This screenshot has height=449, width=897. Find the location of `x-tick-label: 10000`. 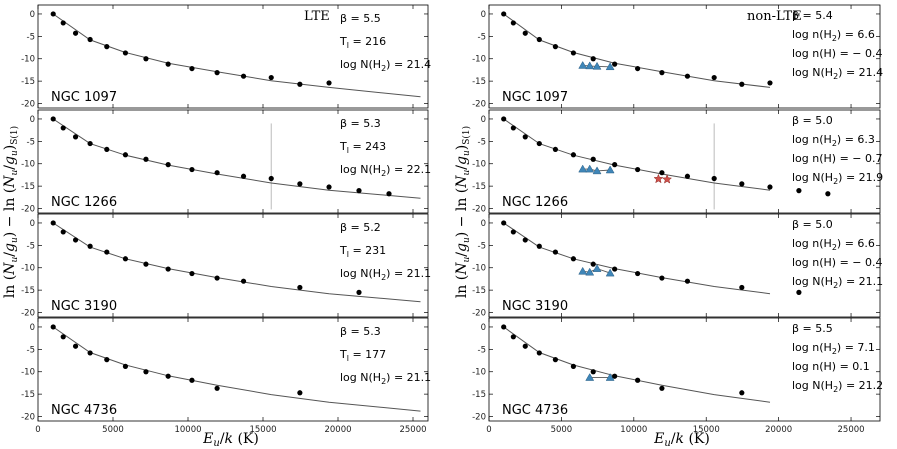

x-tick-label: 10000 is located at coordinates (187, 430).